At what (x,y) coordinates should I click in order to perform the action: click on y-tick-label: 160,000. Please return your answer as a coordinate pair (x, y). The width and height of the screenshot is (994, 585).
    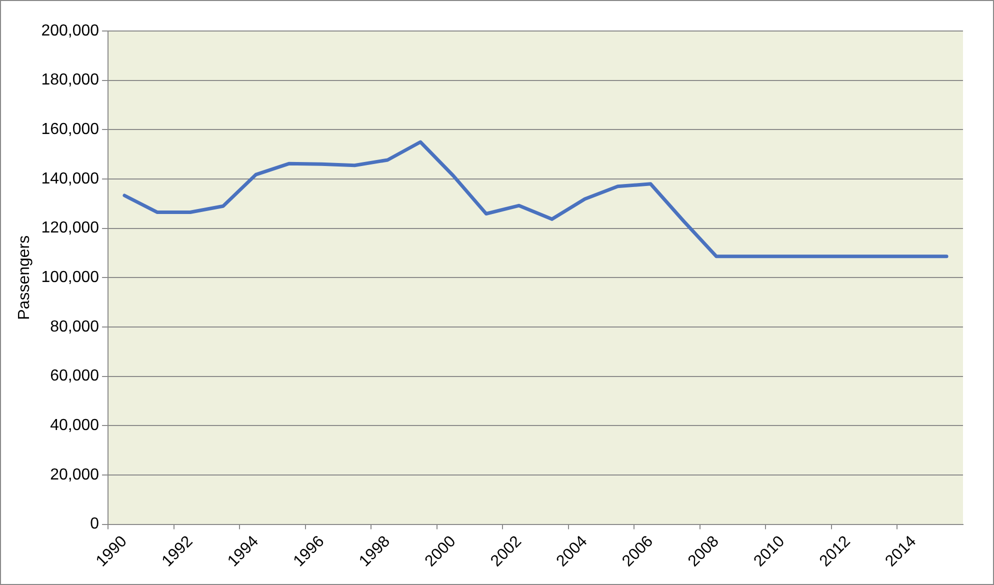
    Looking at the image, I should click on (70, 129).